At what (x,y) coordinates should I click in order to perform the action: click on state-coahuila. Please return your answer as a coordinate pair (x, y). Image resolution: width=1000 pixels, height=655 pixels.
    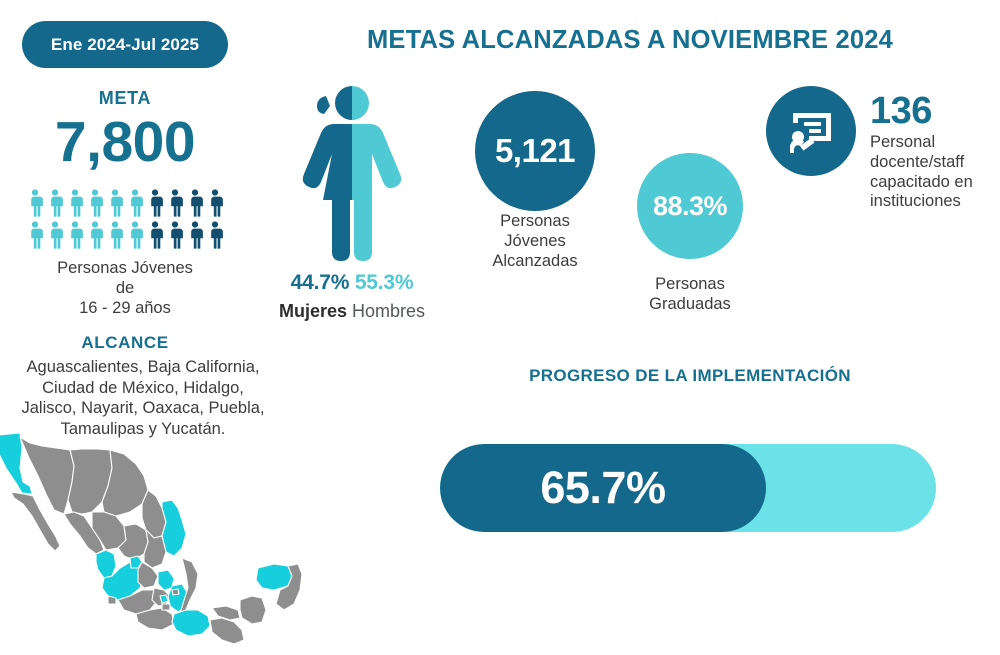
    Looking at the image, I should click on (125, 483).